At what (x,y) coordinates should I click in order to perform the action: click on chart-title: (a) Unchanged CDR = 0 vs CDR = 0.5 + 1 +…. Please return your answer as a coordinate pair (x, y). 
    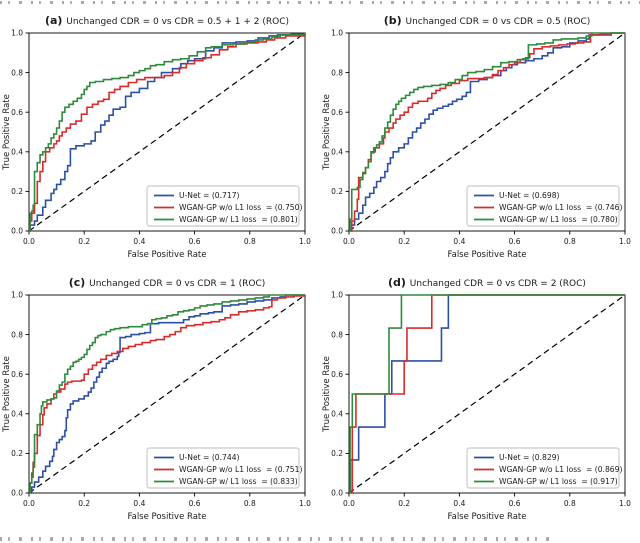
    Looking at the image, I should click on (167, 20).